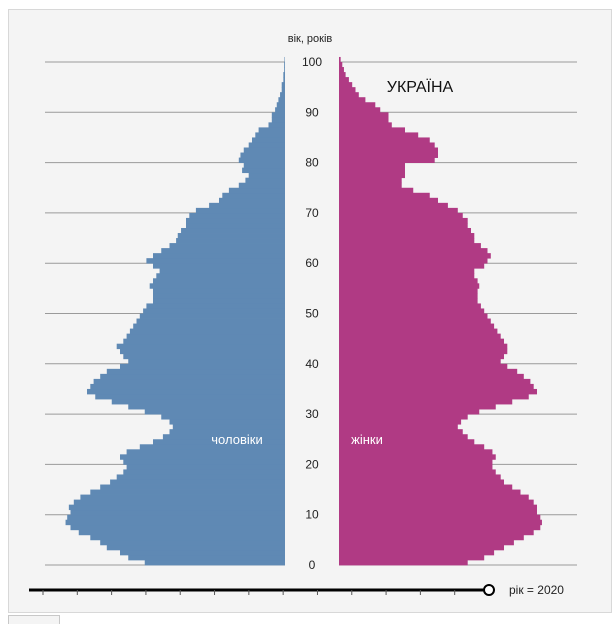 This screenshot has height=624, width=616. Describe the element at coordinates (367, 439) in the screenshot. I see `series-label-female: жінки` at that location.